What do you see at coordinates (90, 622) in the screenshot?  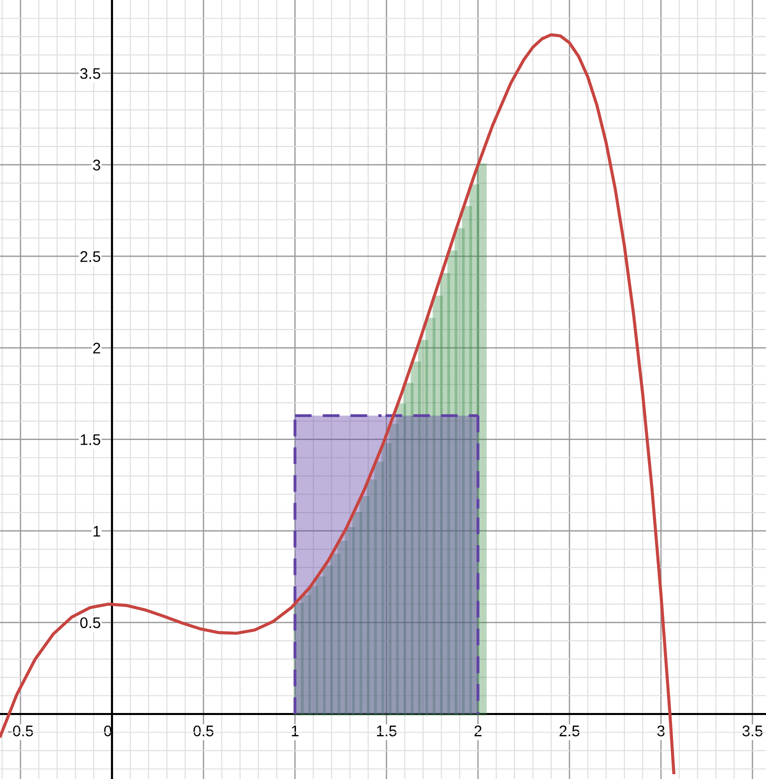 I see `y-tick-label: 0.5` at bounding box center [90, 622].